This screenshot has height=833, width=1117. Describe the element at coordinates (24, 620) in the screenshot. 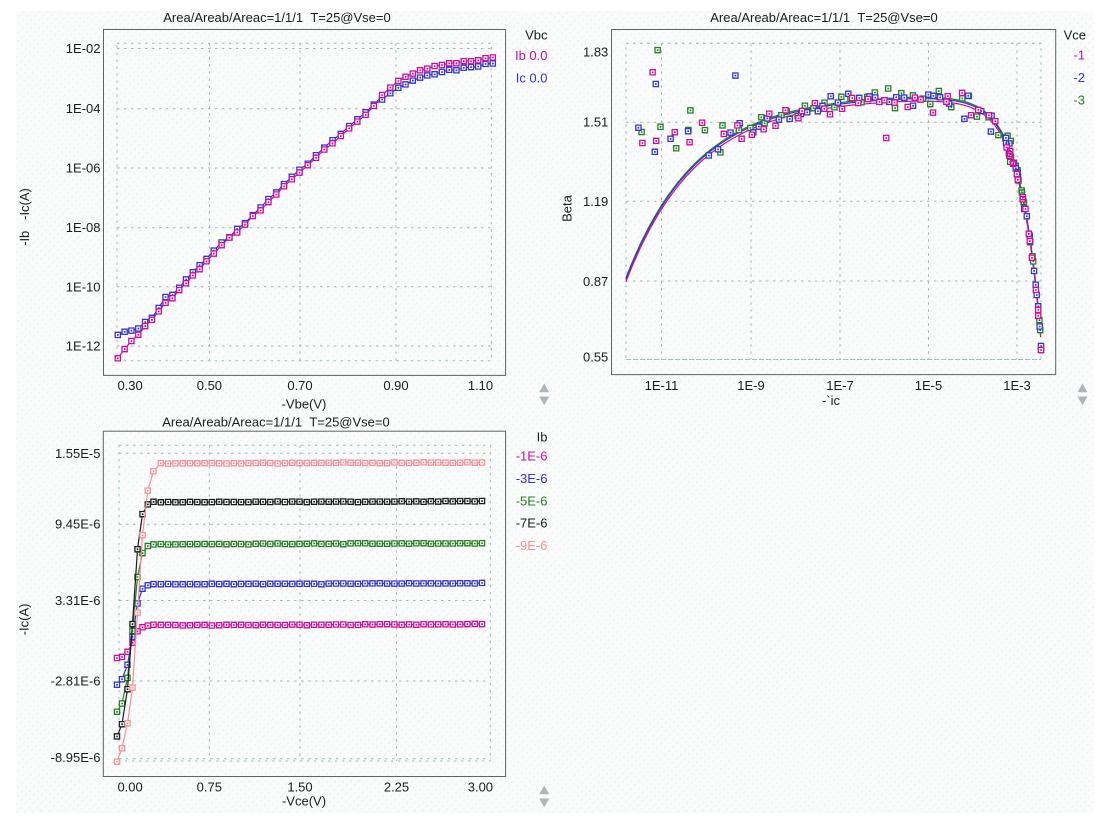

I see `svg-text: -Ic(A)` at that location.